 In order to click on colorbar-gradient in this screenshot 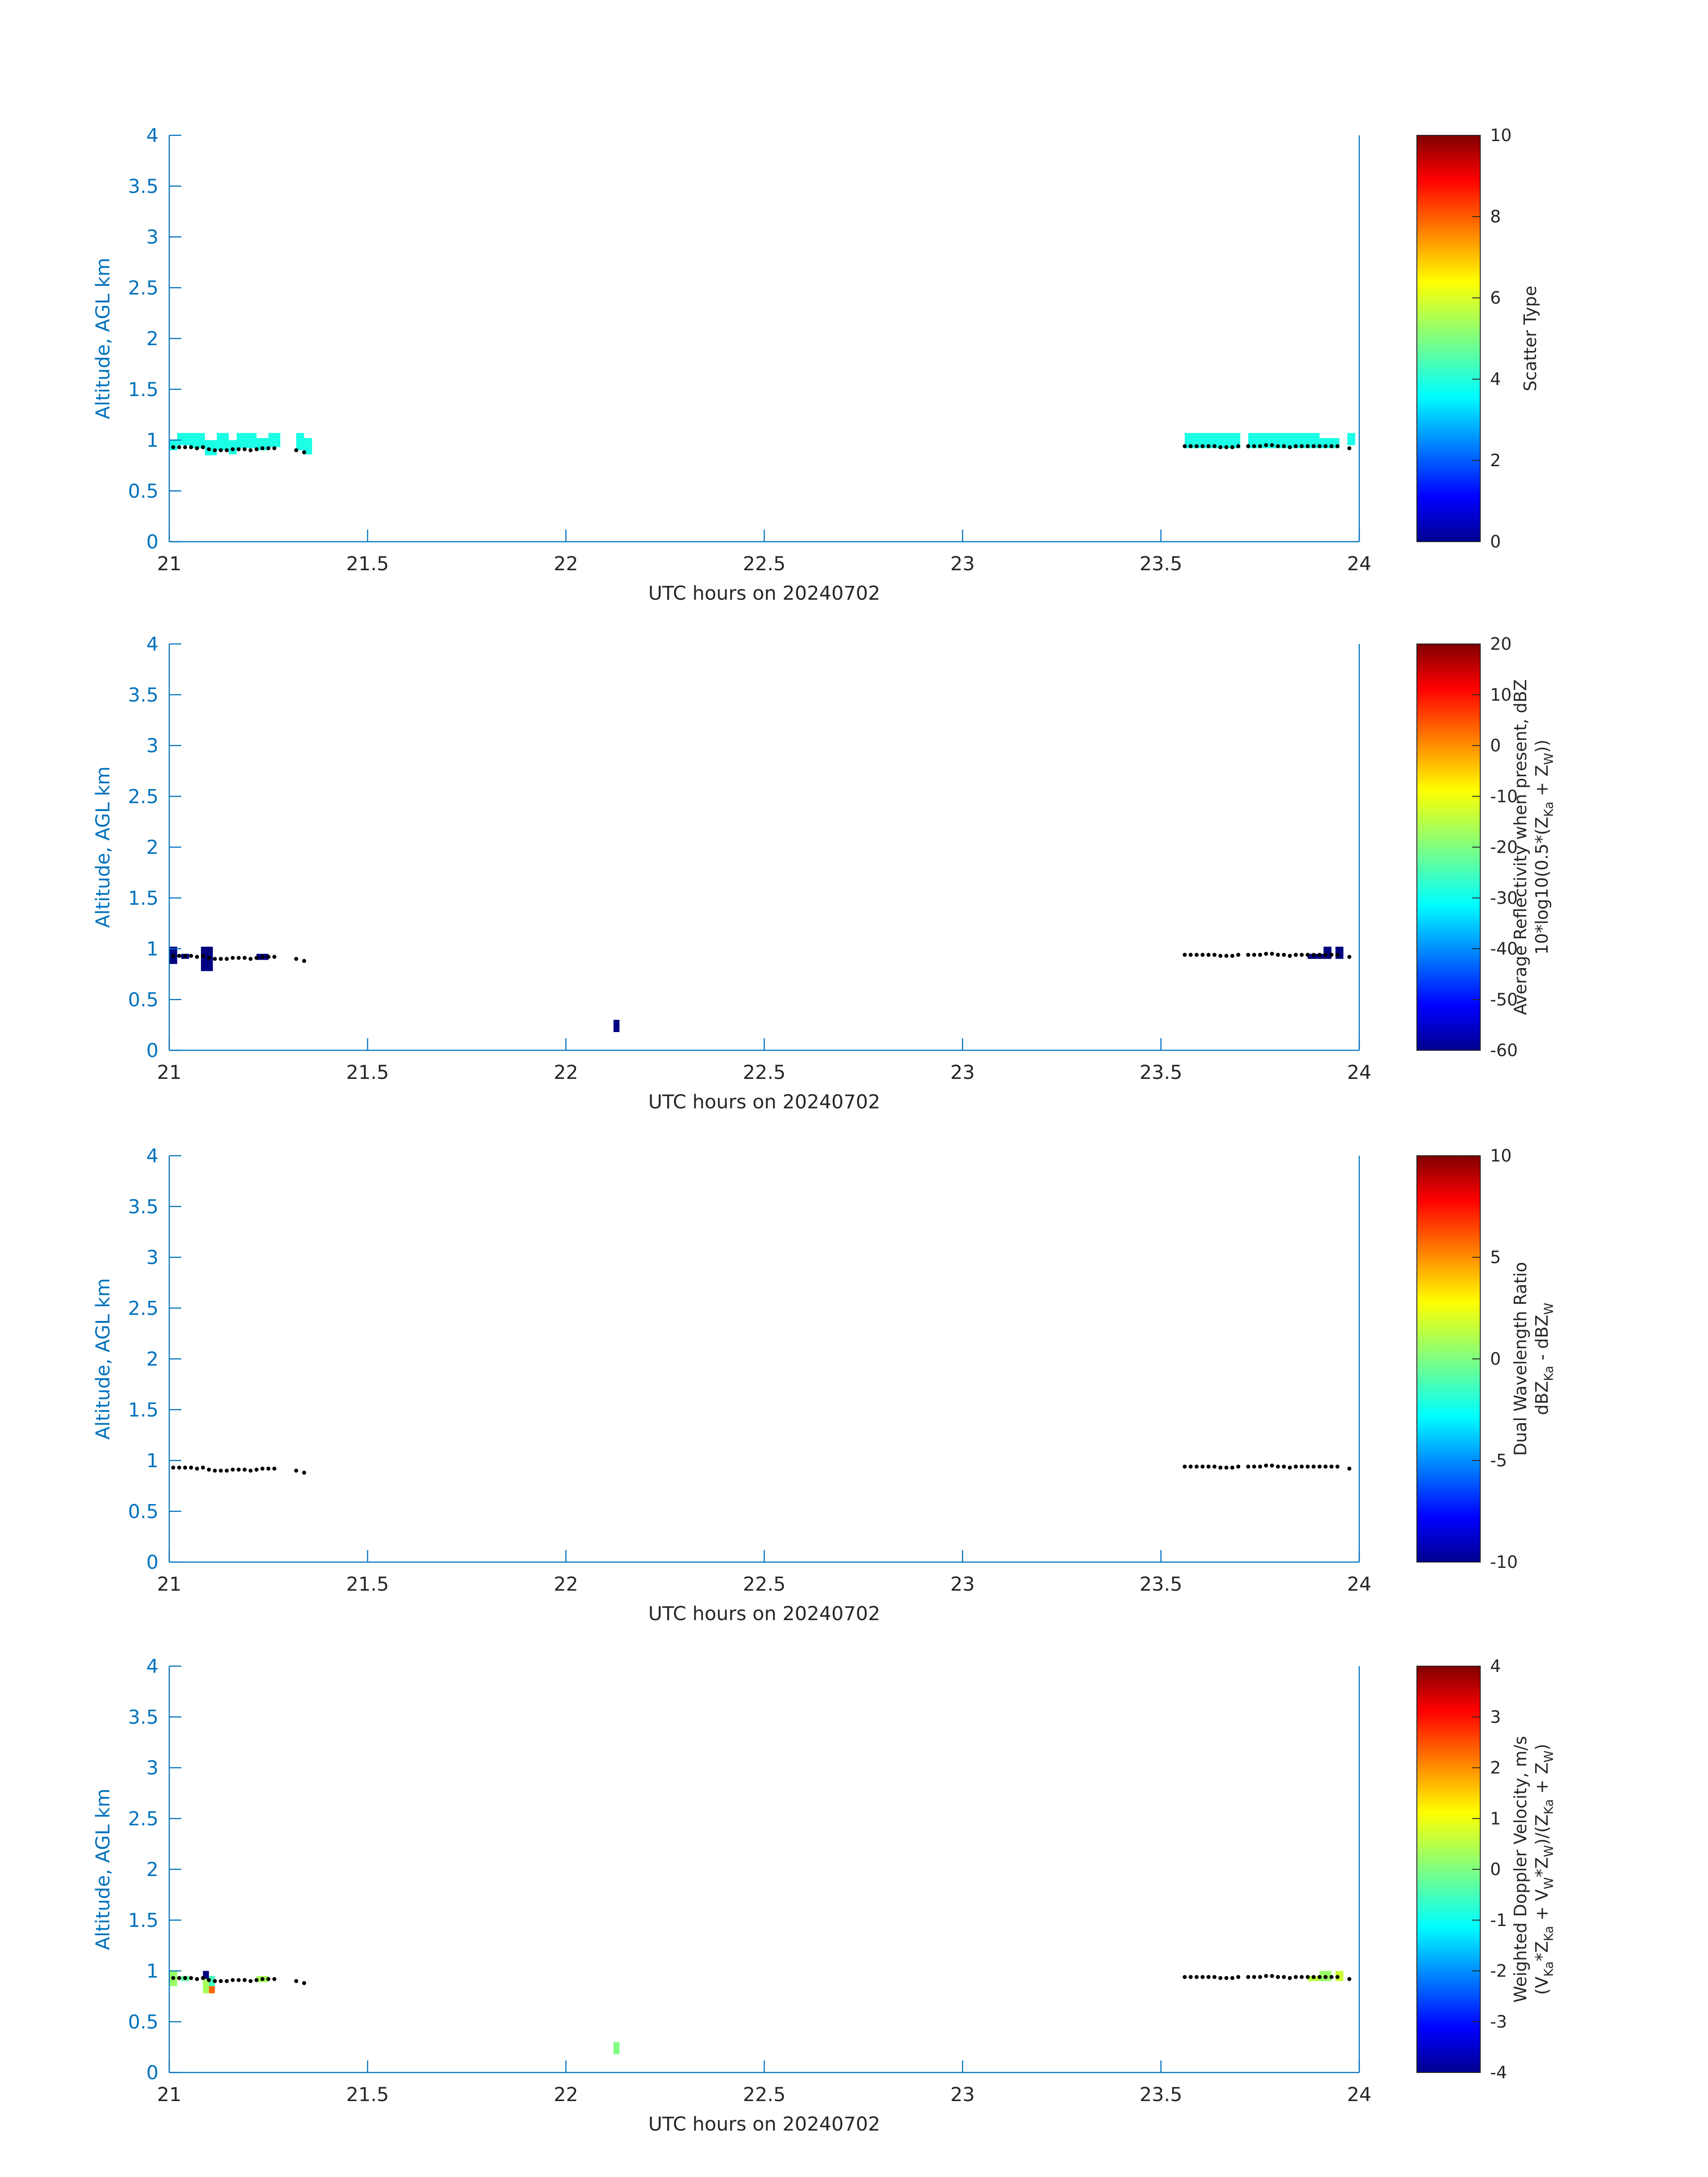, I will do `click(1448, 338)`.